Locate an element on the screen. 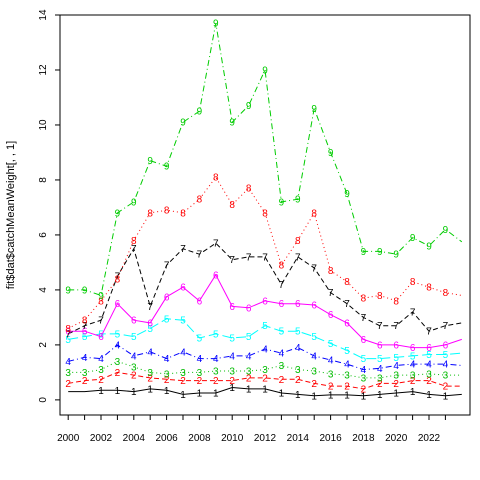  x-tick-label: 2020 is located at coordinates (396, 438).